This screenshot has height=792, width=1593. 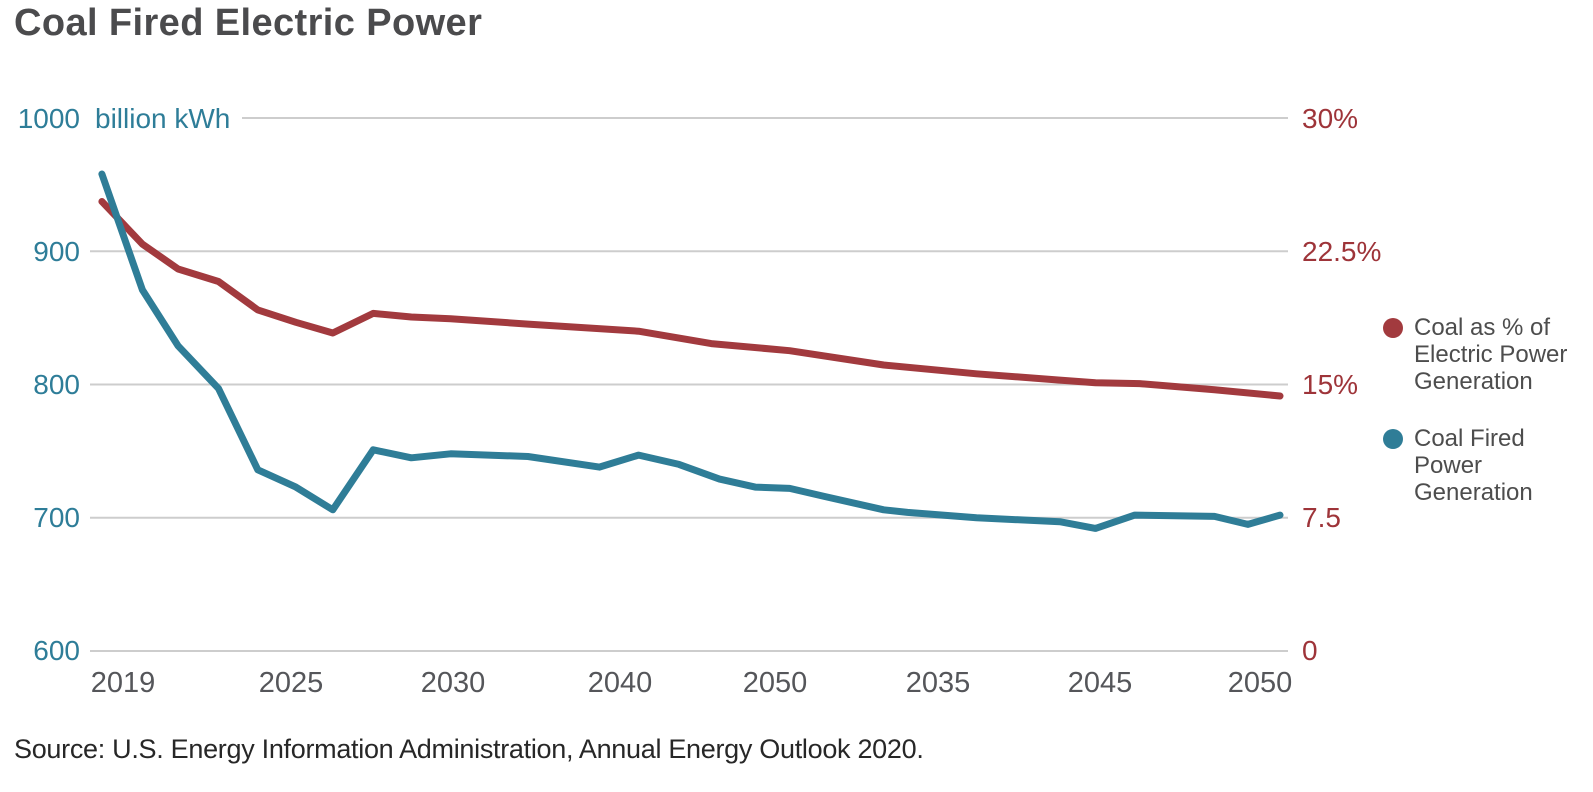 What do you see at coordinates (1330, 384) in the screenshot?
I see `right-axis-tick-15: 15%` at bounding box center [1330, 384].